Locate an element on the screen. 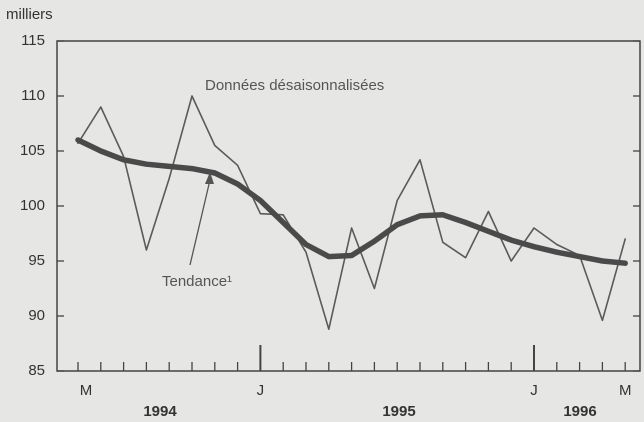 The image size is (644, 422). y-axis-label: milliers is located at coordinates (29, 14).